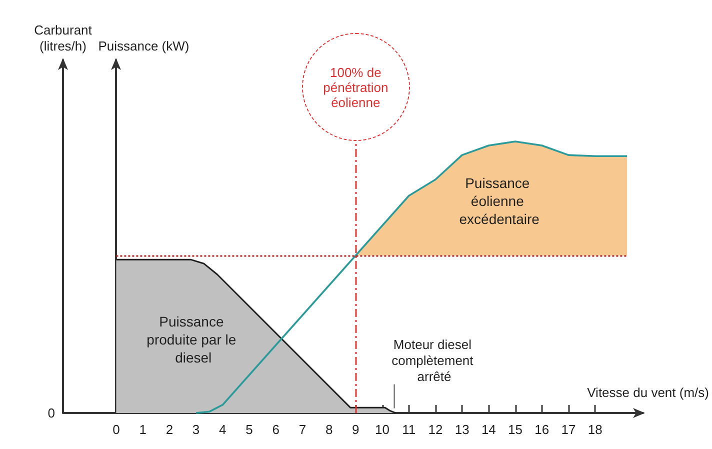 The width and height of the screenshot is (712, 449). Describe the element at coordinates (144, 46) in the screenshot. I see `text: Puissance (kW)` at that location.